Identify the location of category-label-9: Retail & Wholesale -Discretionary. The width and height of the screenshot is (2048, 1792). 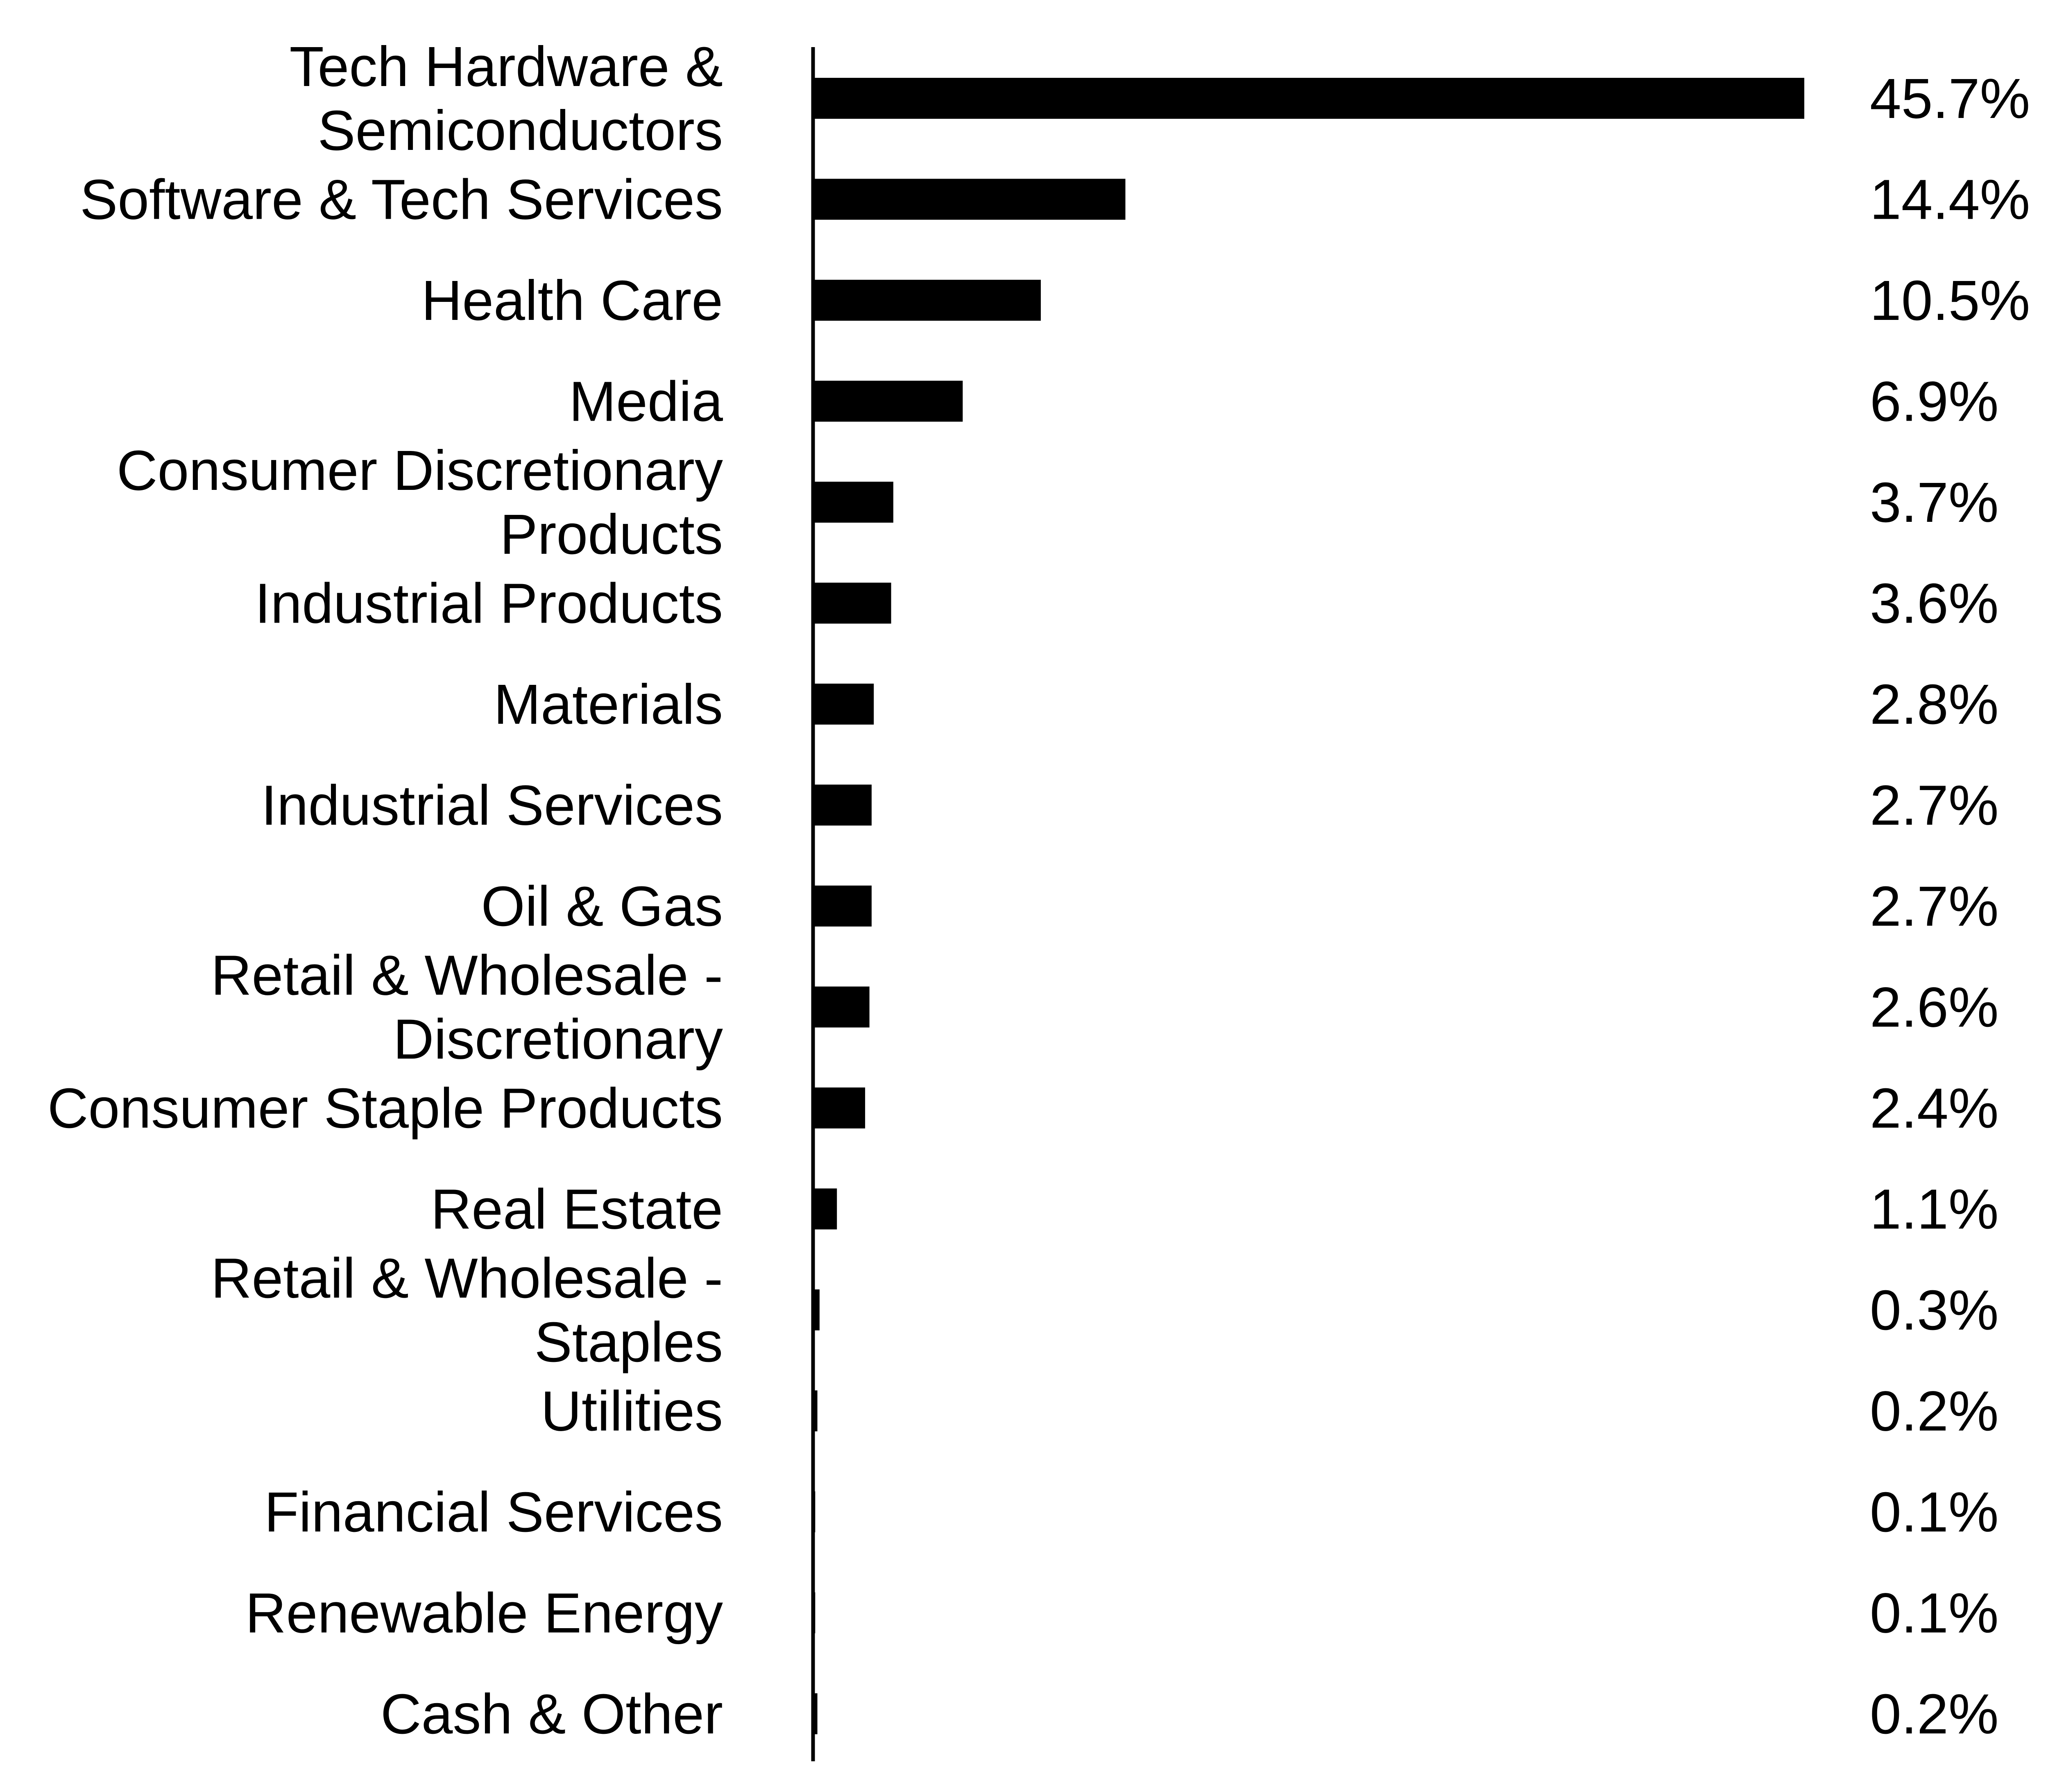
(467, 1007).